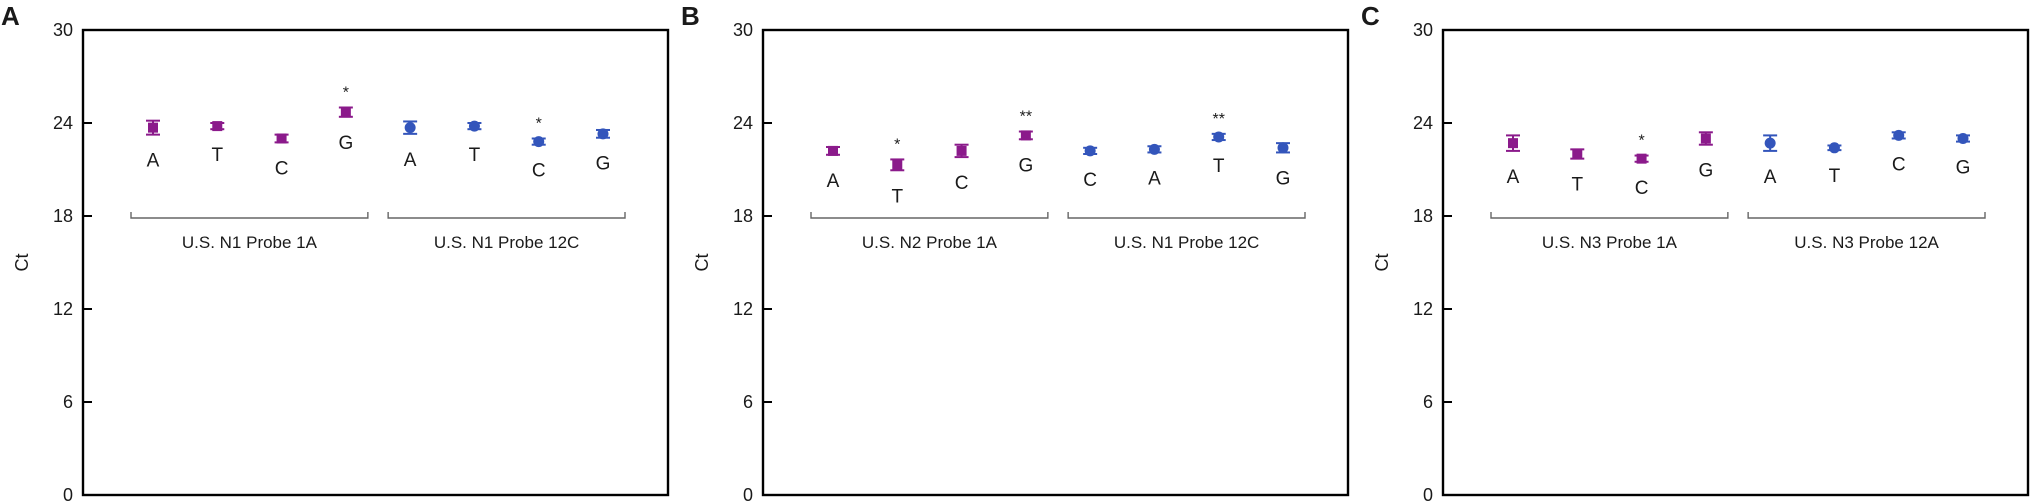  What do you see at coordinates (930, 242) in the screenshot?
I see `group-label: U.S. N2 Probe 1A` at bounding box center [930, 242].